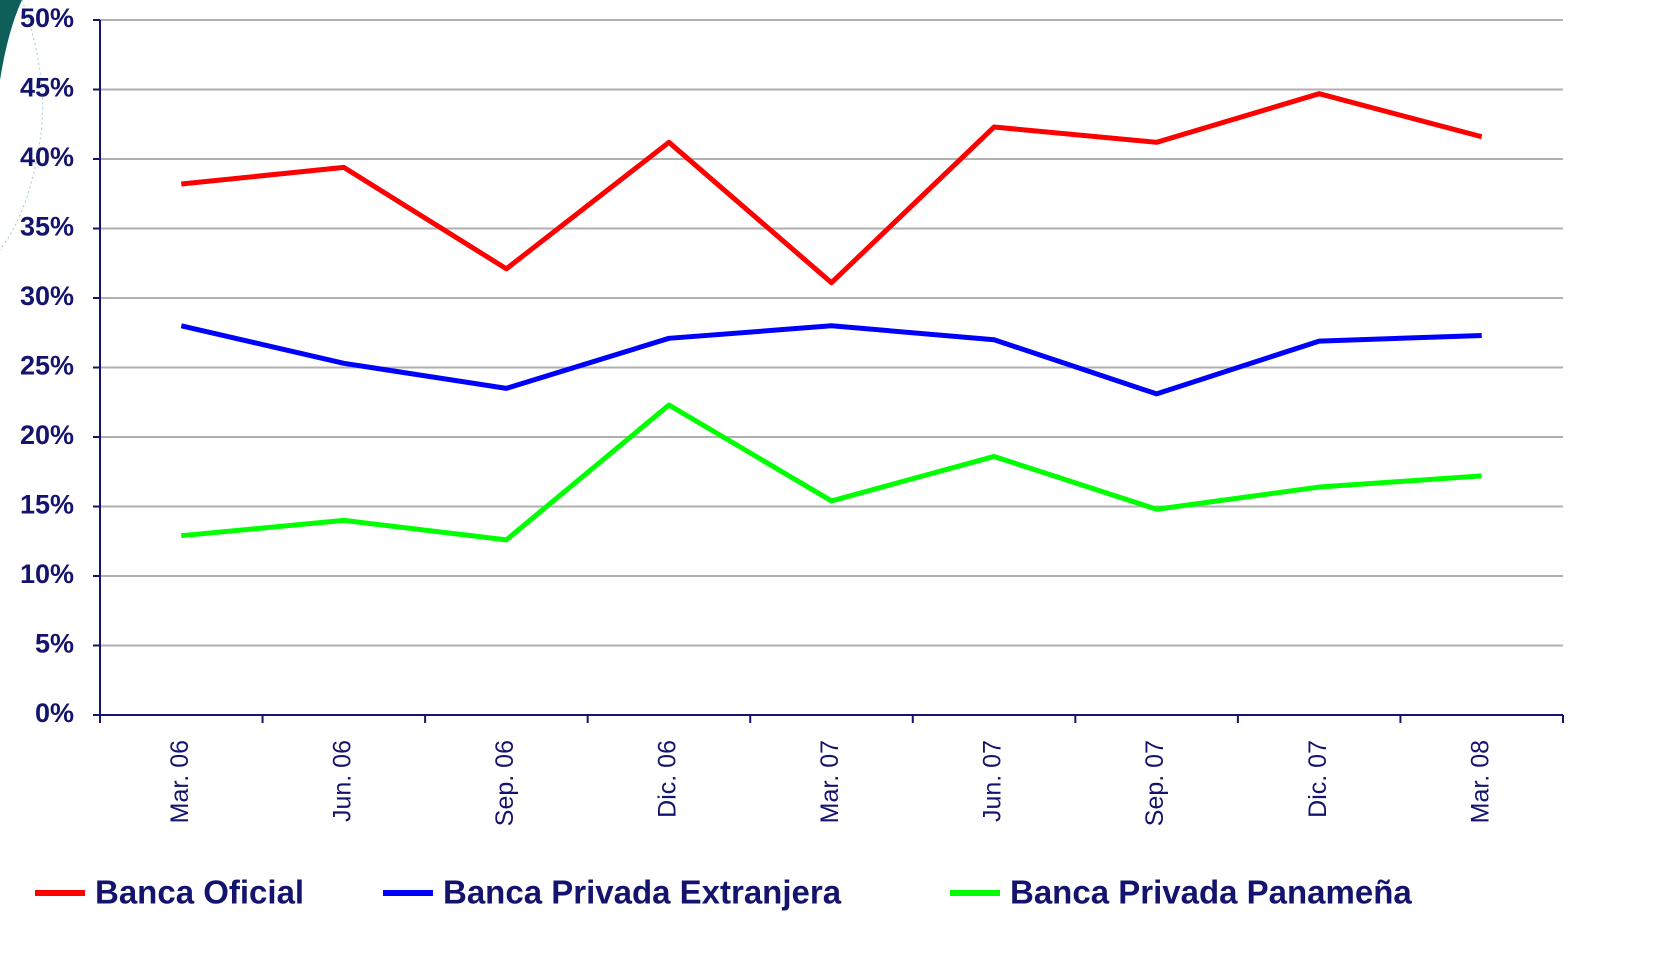 This screenshot has width=1675, height=978. I want to click on y-tick-label: 35%, so click(47, 227).